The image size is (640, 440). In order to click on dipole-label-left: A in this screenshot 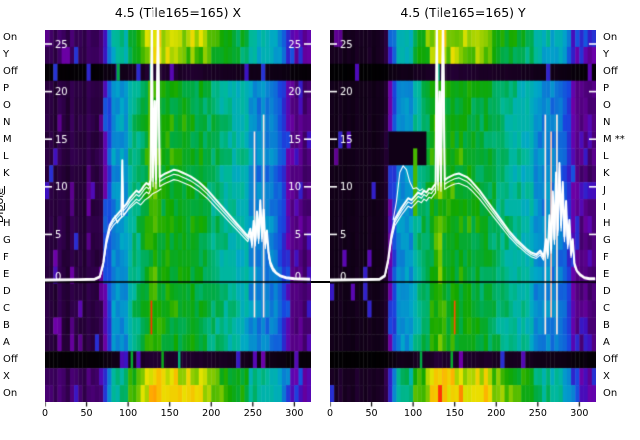, I will do `click(6, 342)`.